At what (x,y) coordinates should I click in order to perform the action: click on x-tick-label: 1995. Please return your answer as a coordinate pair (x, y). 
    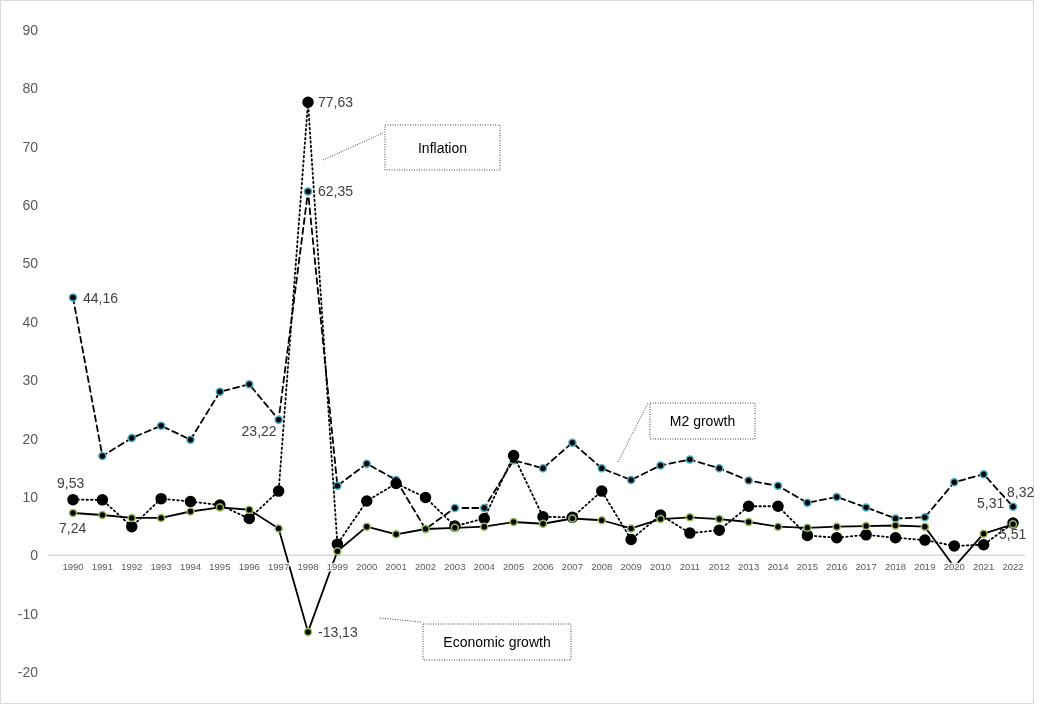
    Looking at the image, I should click on (220, 567).